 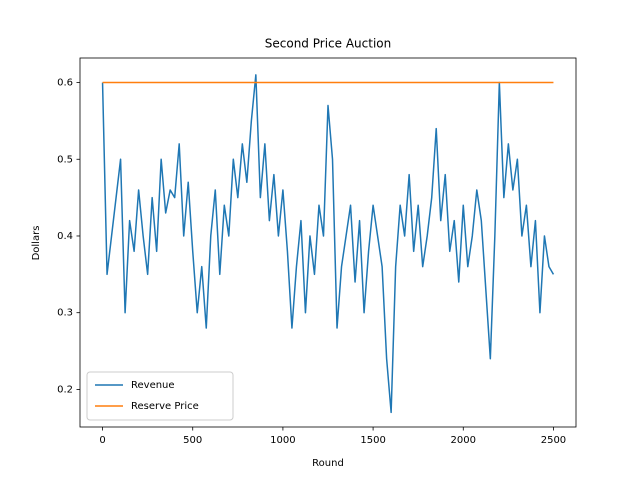 What do you see at coordinates (153, 385) in the screenshot?
I see `legend-label: Revenue` at bounding box center [153, 385].